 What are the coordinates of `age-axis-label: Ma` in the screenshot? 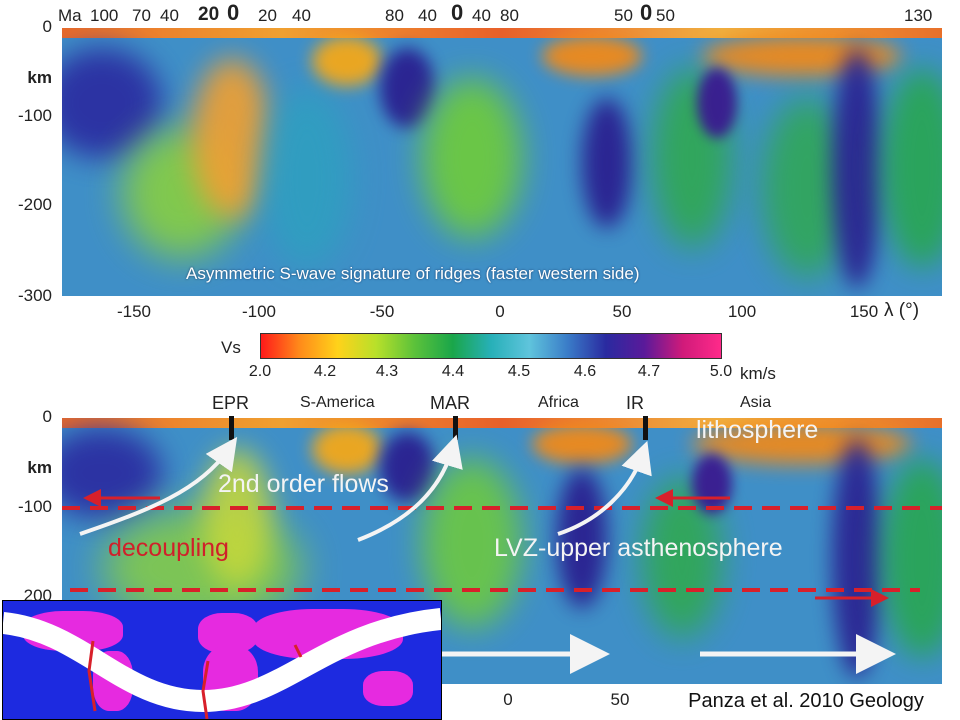 It's located at (70, 15).